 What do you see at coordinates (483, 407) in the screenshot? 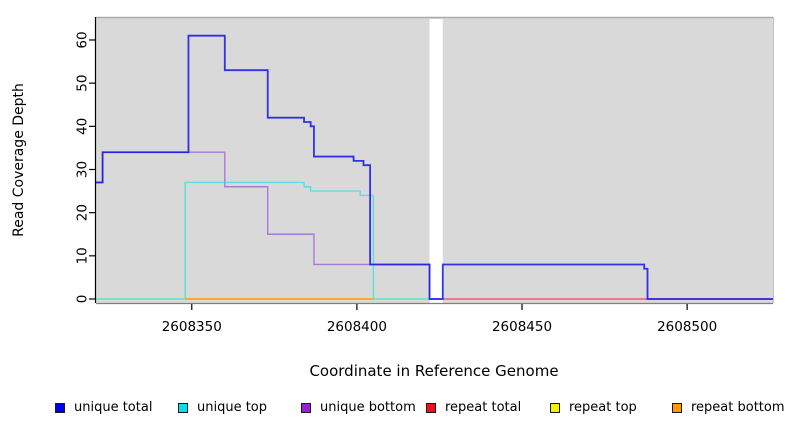
I see `legend-label: repeat total` at bounding box center [483, 407].